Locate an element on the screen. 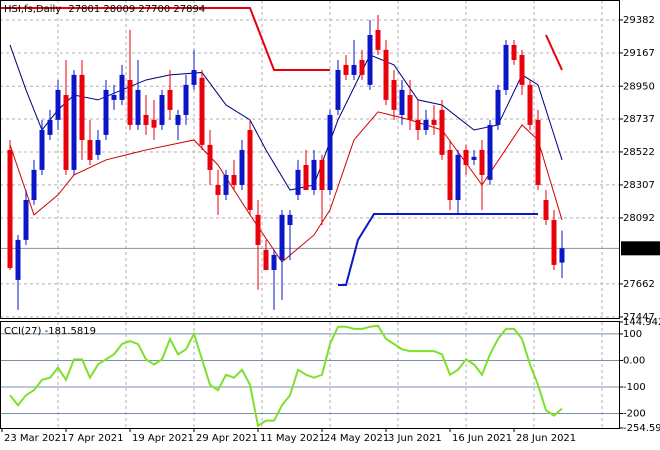 Image resolution: width=660 pixels, height=450 pixels. chart-header: HSI,fs,Daily 27801 28009 27700 27894 is located at coordinates (104, 9).